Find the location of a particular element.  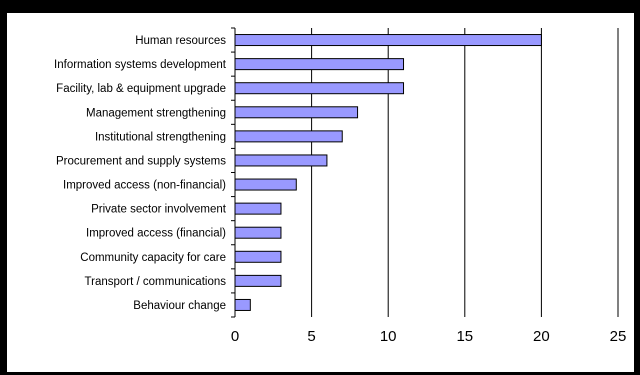

x-tick-label: 25 is located at coordinates (618, 336).